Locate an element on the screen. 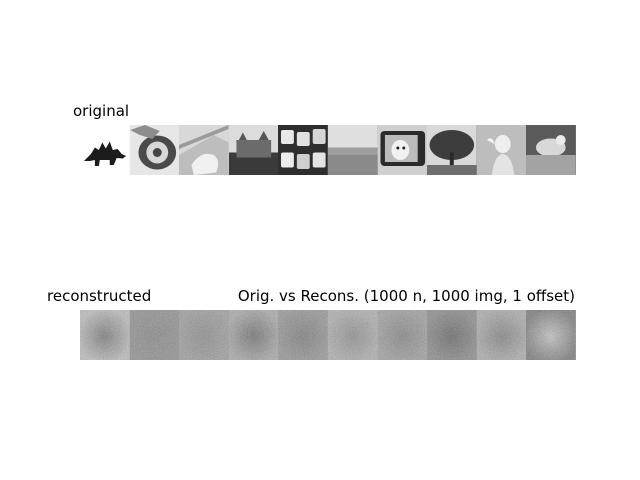 Image resolution: width=640 pixels, height=480 pixels. reconstructed-image-strip is located at coordinates (328, 335).